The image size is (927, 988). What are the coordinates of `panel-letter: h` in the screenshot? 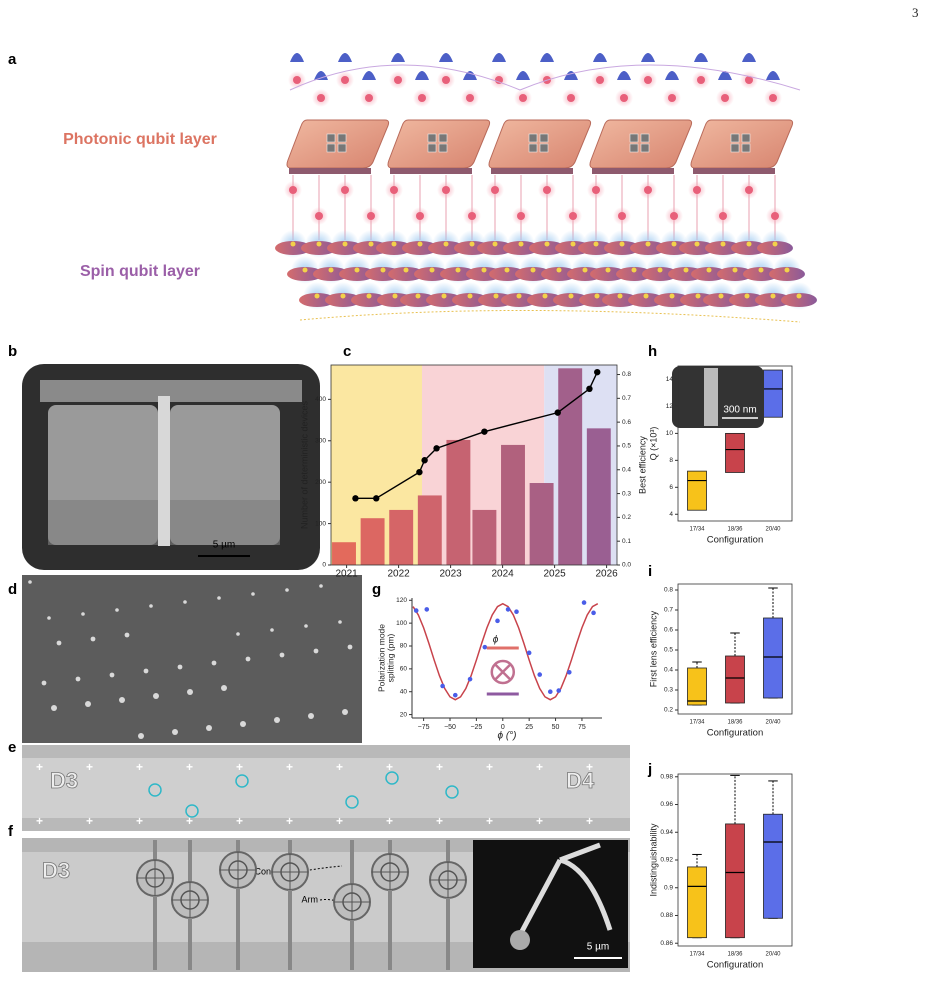 It's located at (652, 351).